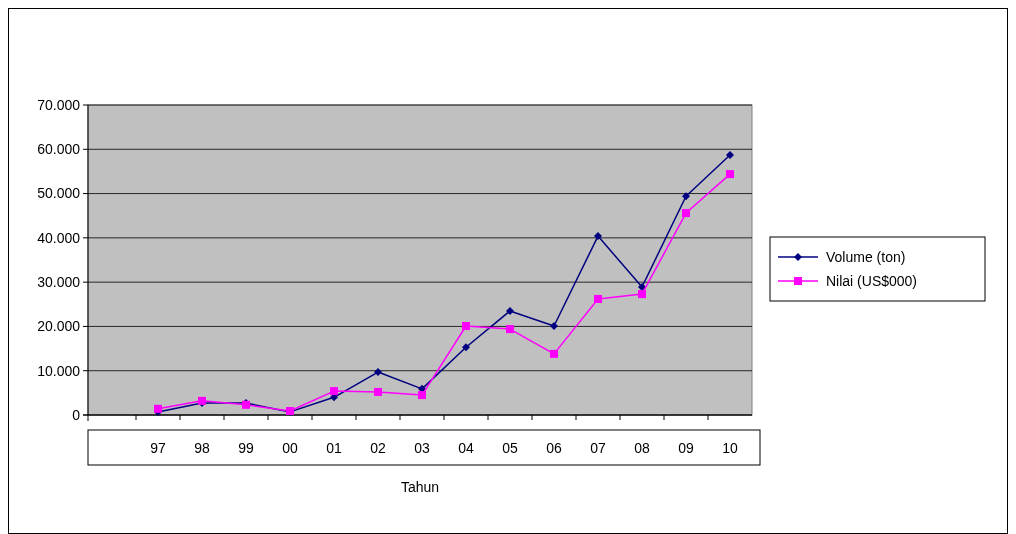  I want to click on y-tick-label: 70.000, so click(59, 104).